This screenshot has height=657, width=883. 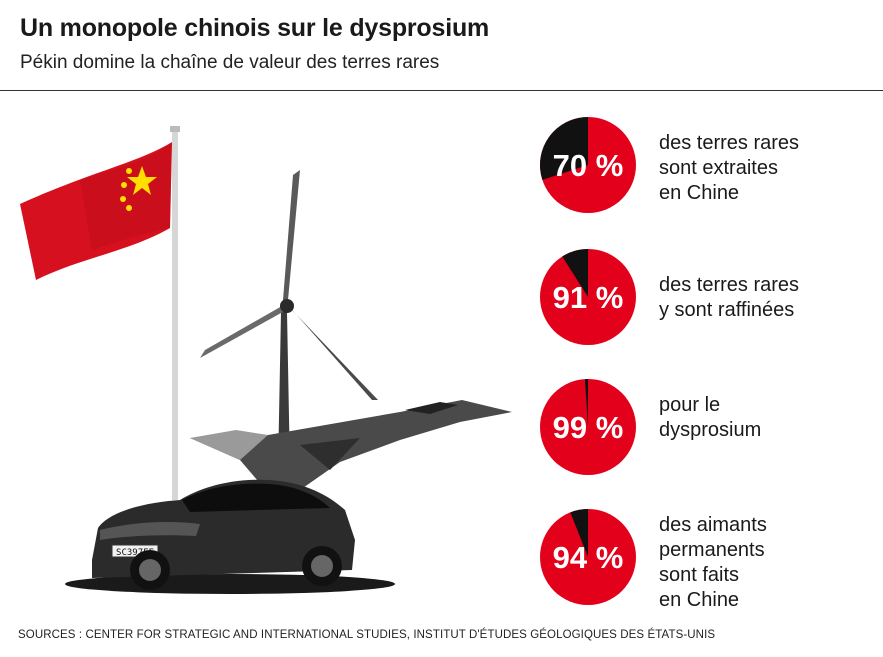 What do you see at coordinates (699, 575) in the screenshot?
I see `stat-description-line: sont faits` at bounding box center [699, 575].